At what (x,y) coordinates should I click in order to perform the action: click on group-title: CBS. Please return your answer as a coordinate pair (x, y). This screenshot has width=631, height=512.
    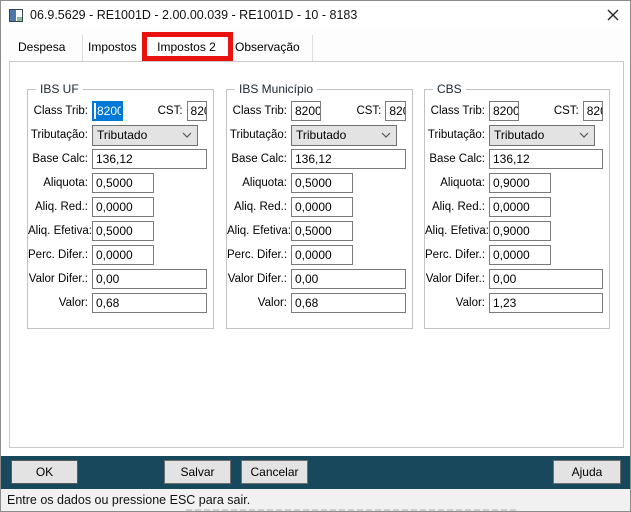
    Looking at the image, I should click on (449, 89).